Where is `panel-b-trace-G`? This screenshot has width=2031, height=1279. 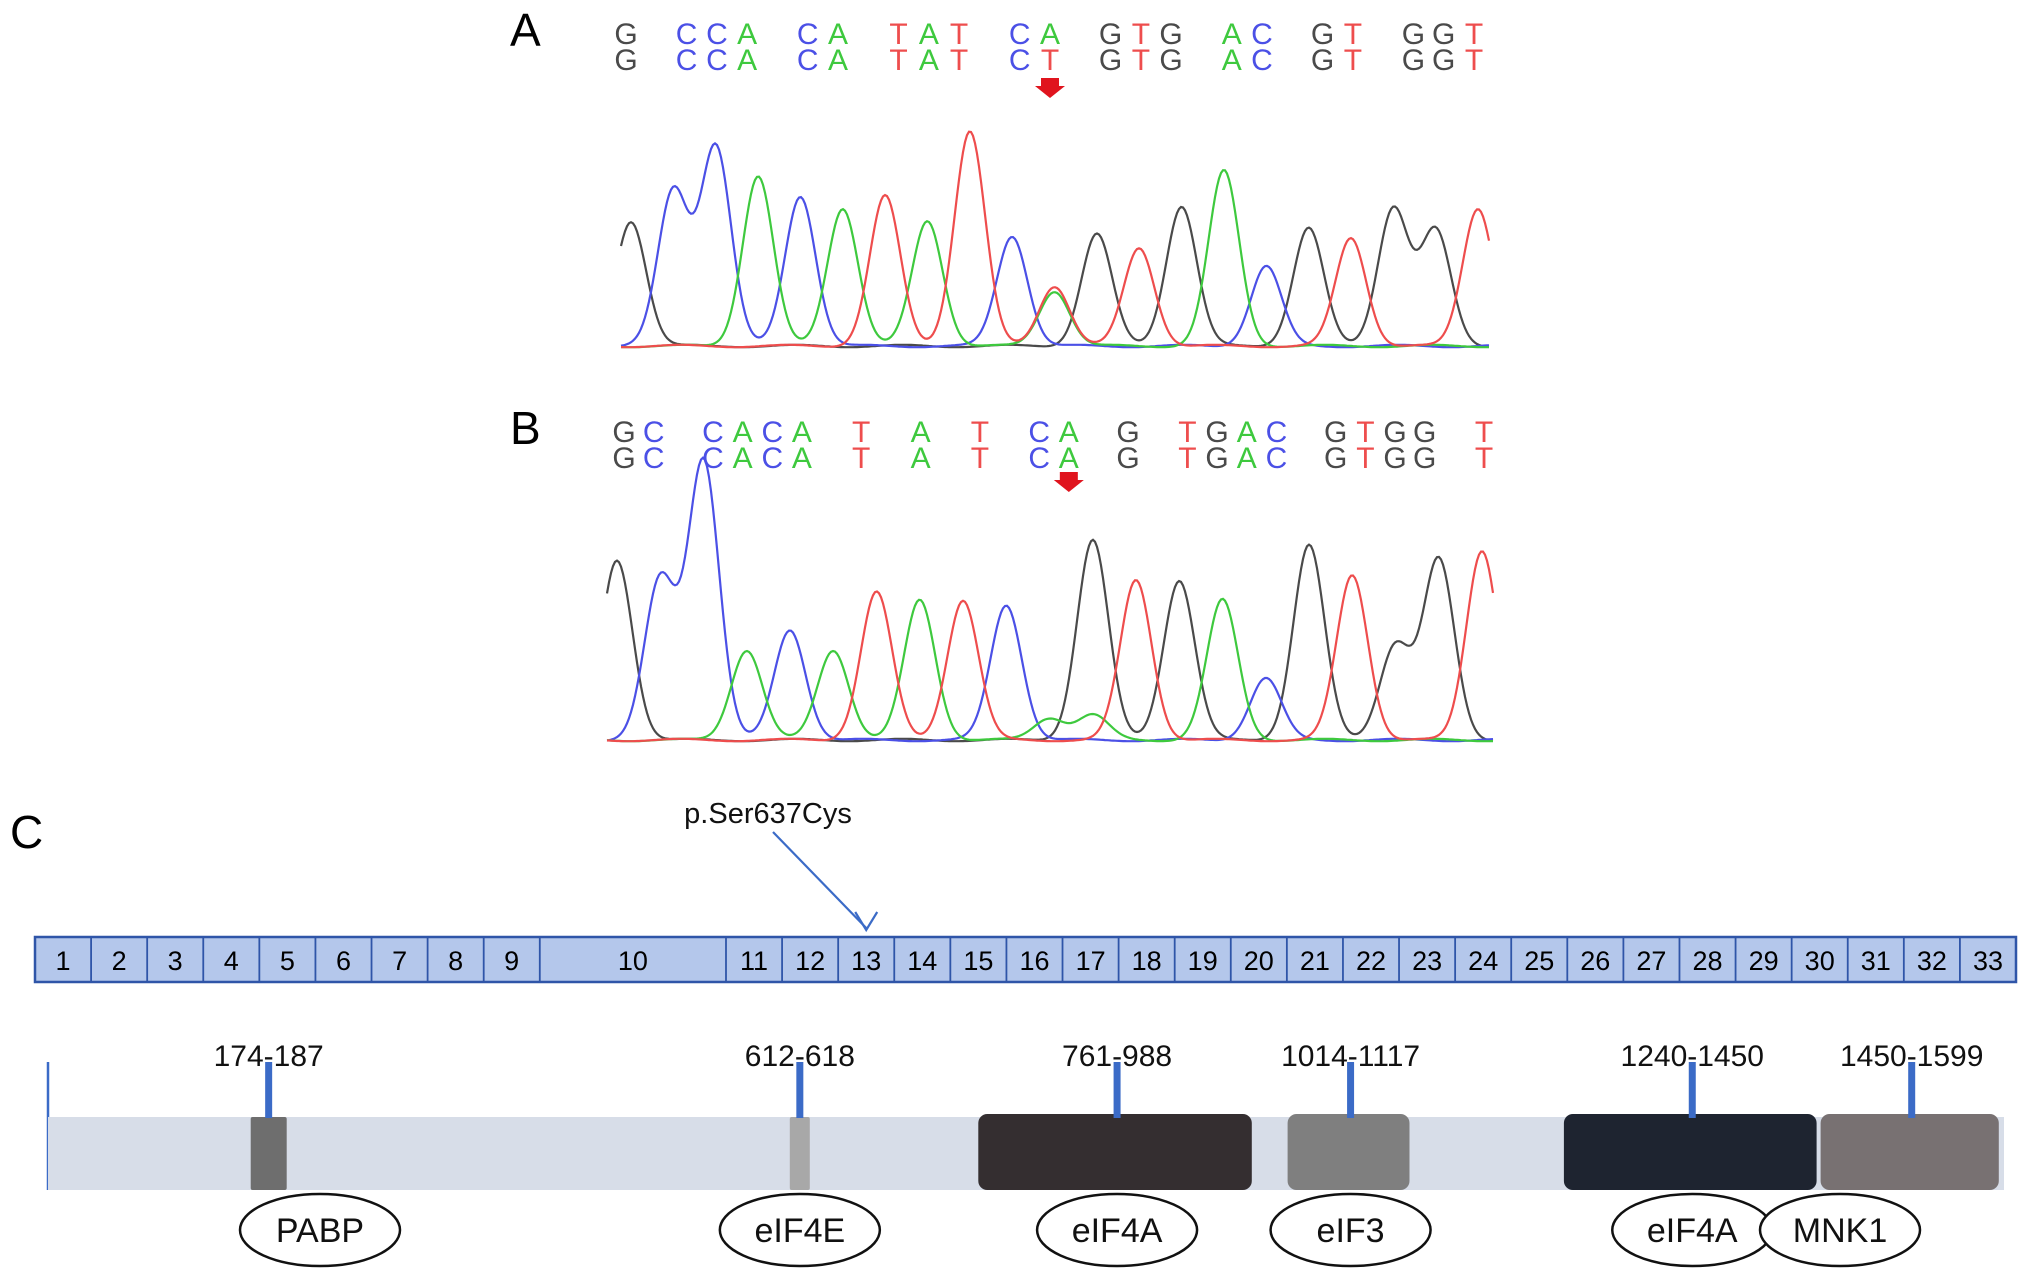
panel-b-trace-G is located at coordinates (1049, 640).